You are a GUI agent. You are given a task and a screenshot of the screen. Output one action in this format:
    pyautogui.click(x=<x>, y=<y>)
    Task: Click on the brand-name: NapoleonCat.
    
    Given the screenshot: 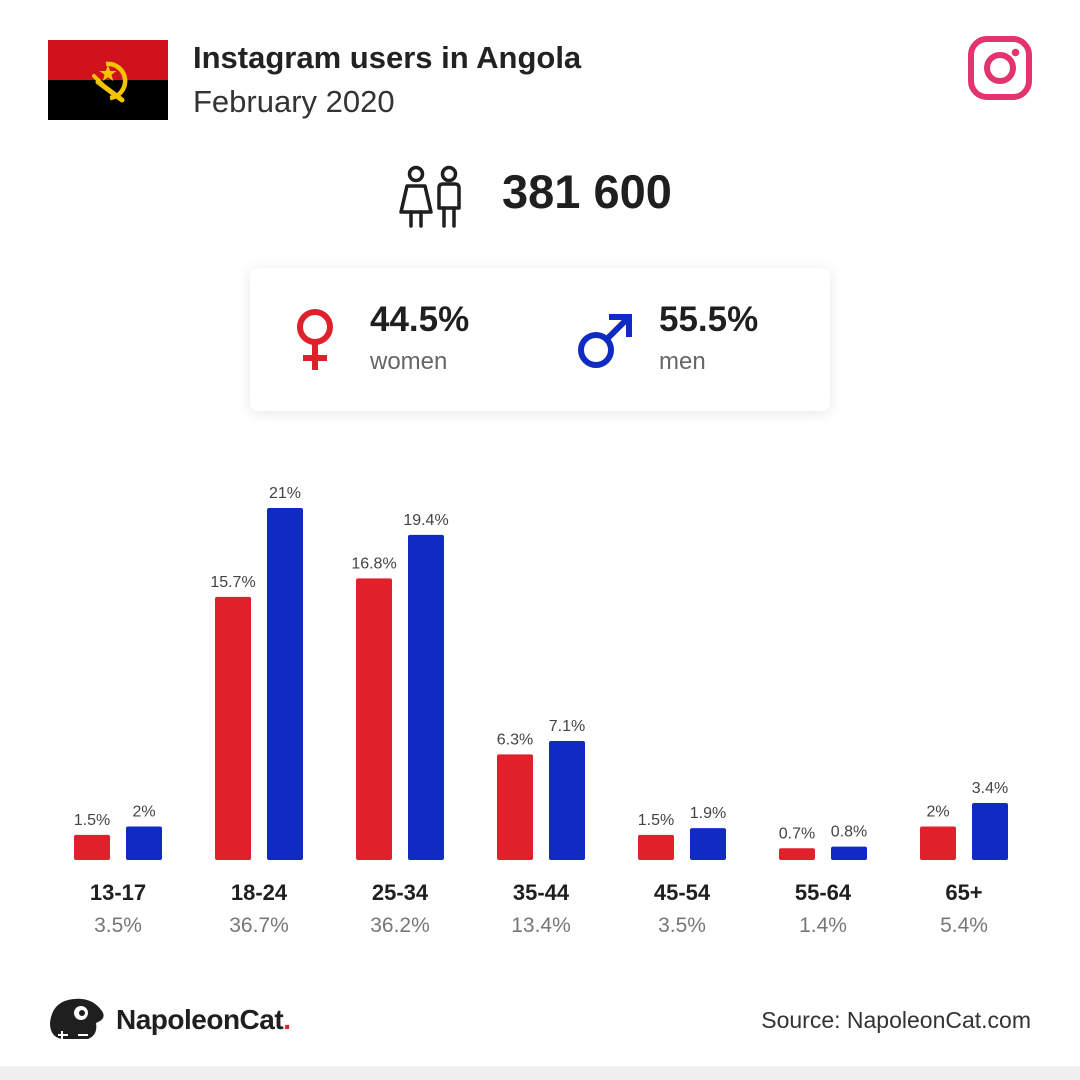 What is the action you would take?
    pyautogui.click(x=203, y=1020)
    